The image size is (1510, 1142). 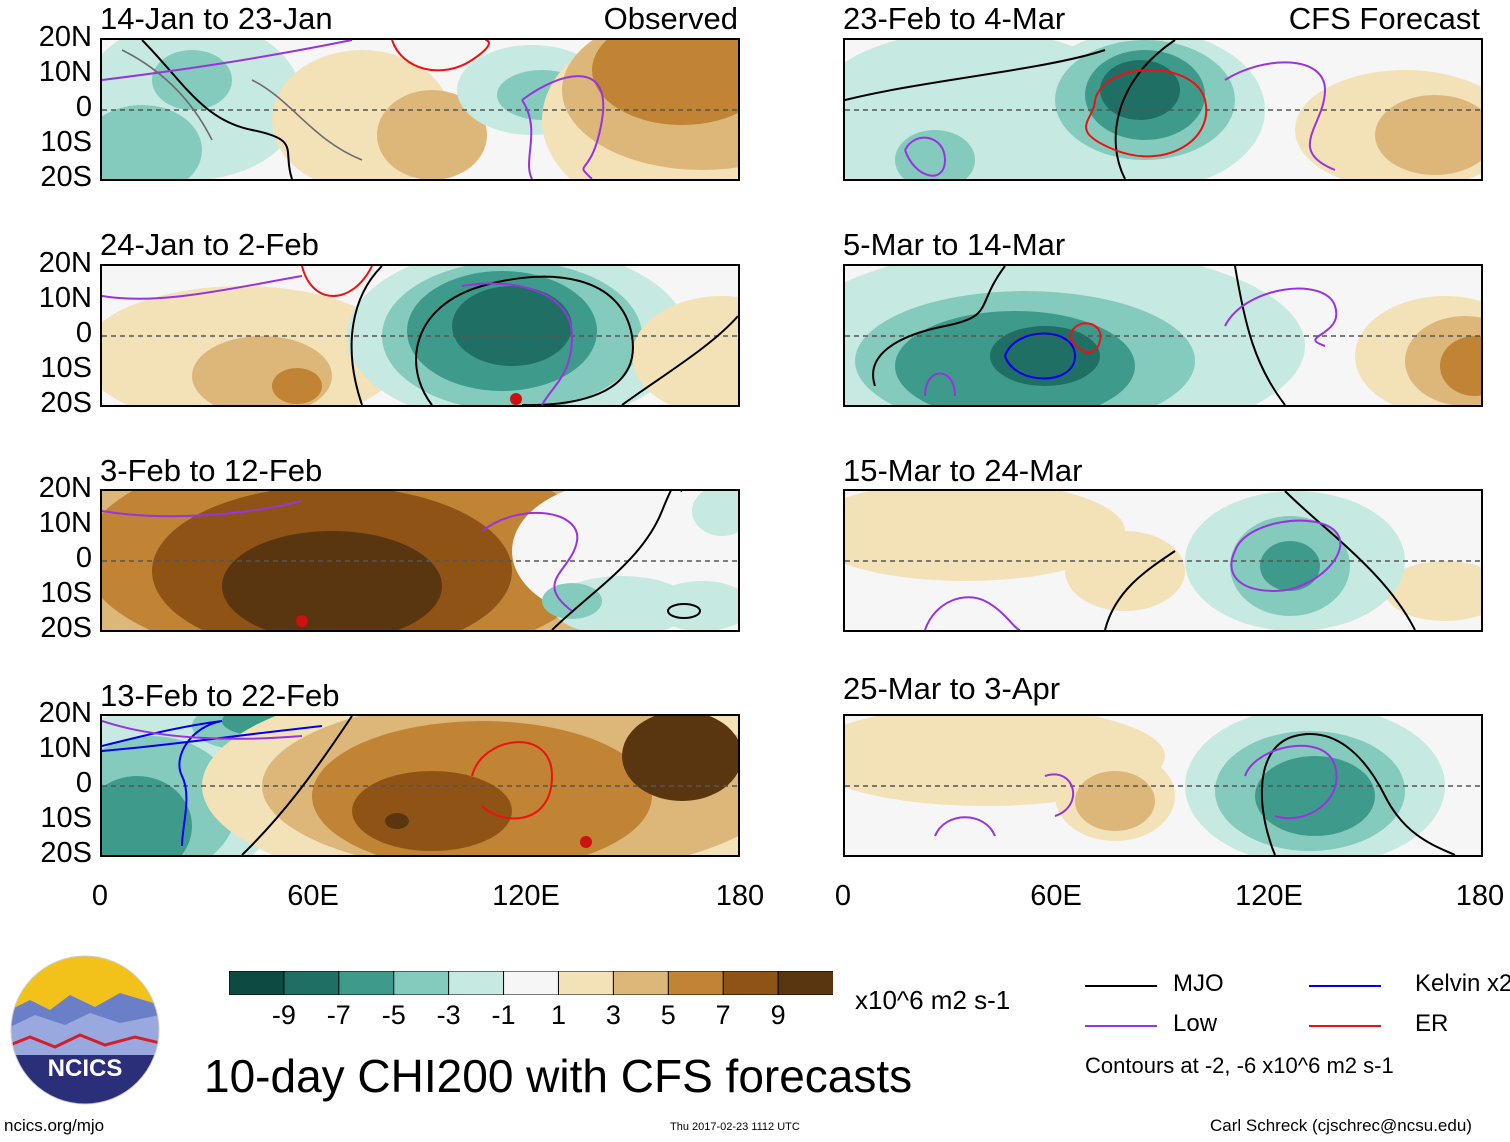 I want to click on colorbar-tick-0: -9, so click(x=283, y=1015).